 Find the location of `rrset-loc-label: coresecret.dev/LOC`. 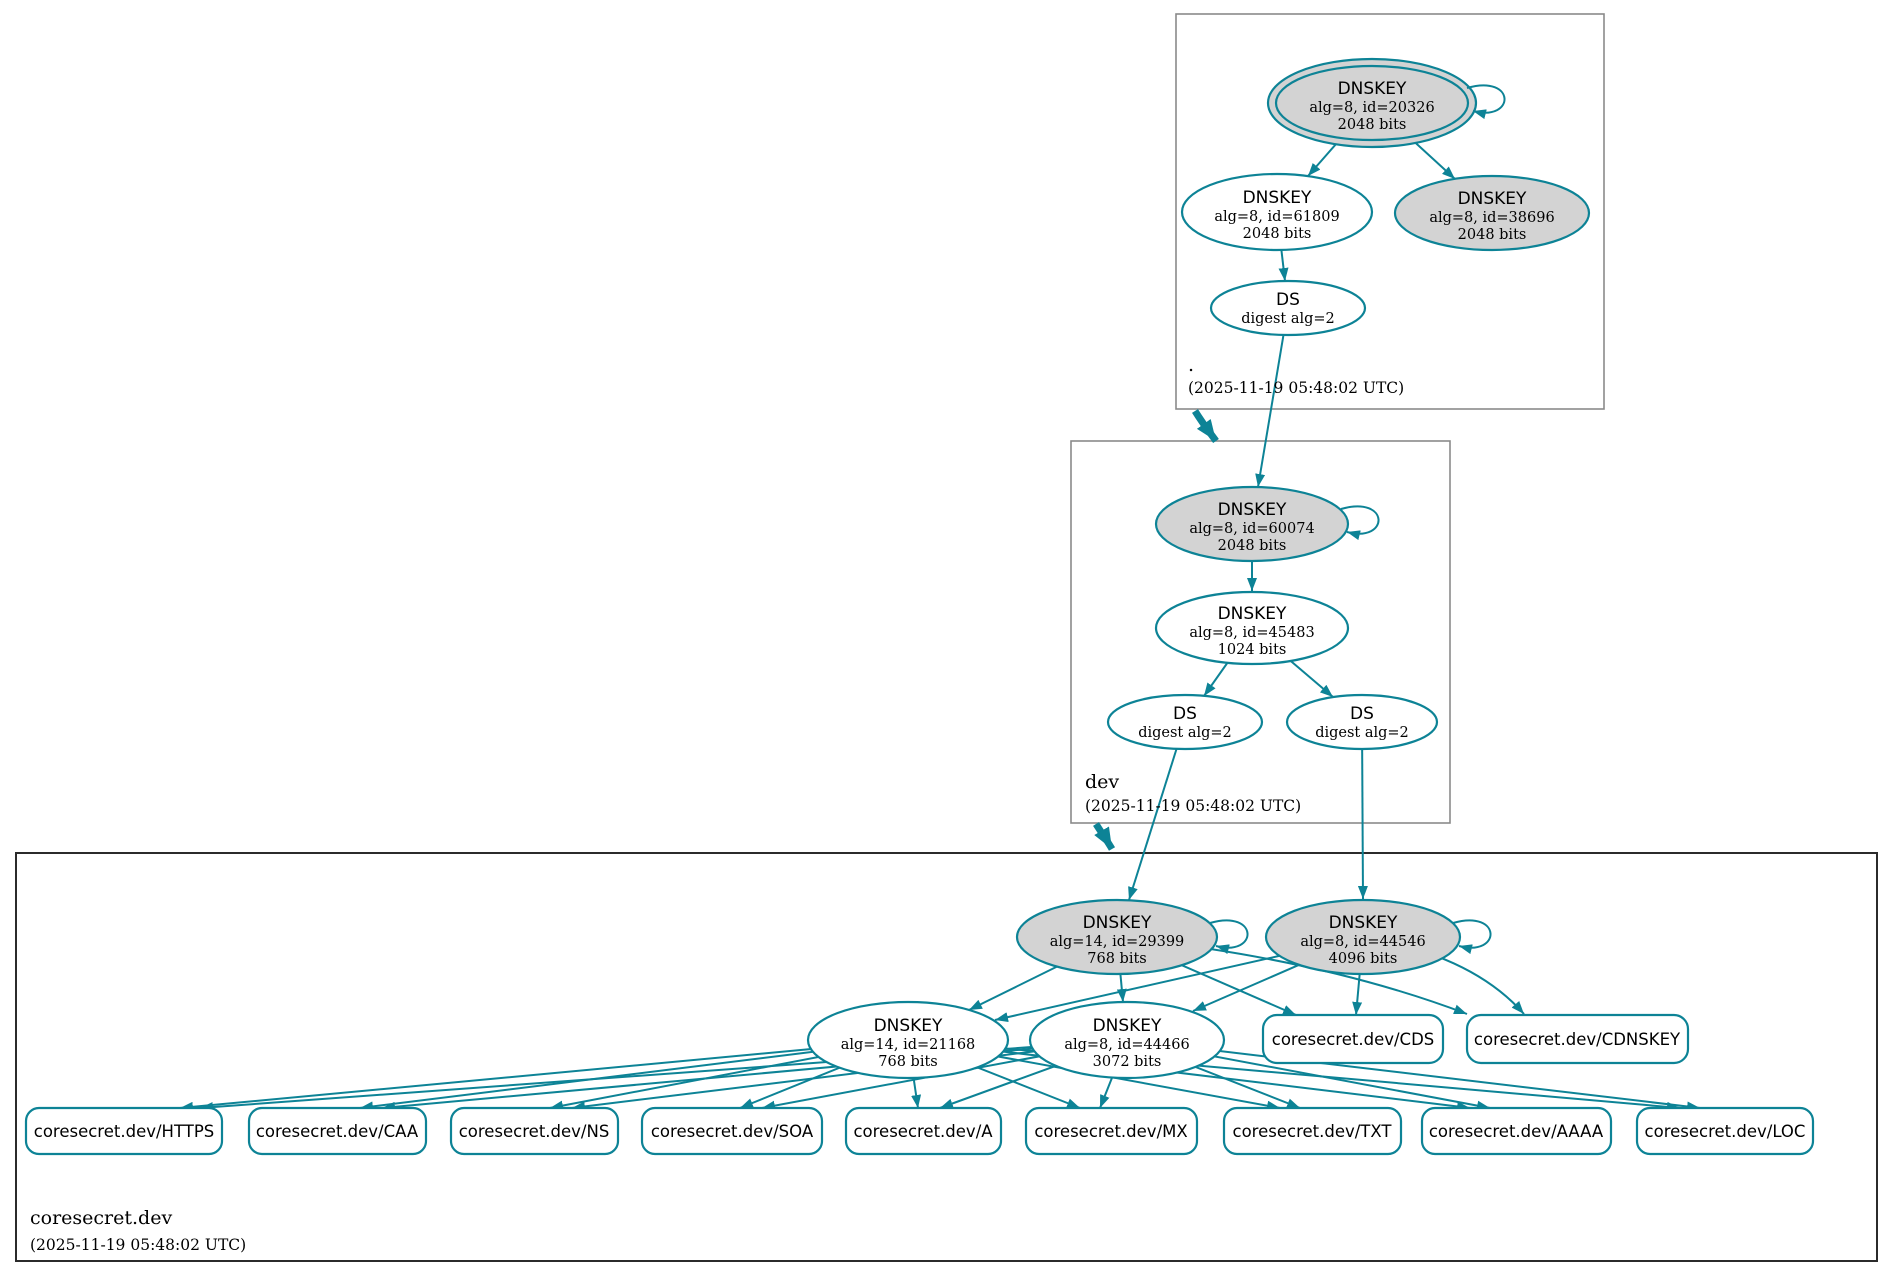

rrset-loc-label: coresecret.dev/LOC is located at coordinates (1725, 1131).